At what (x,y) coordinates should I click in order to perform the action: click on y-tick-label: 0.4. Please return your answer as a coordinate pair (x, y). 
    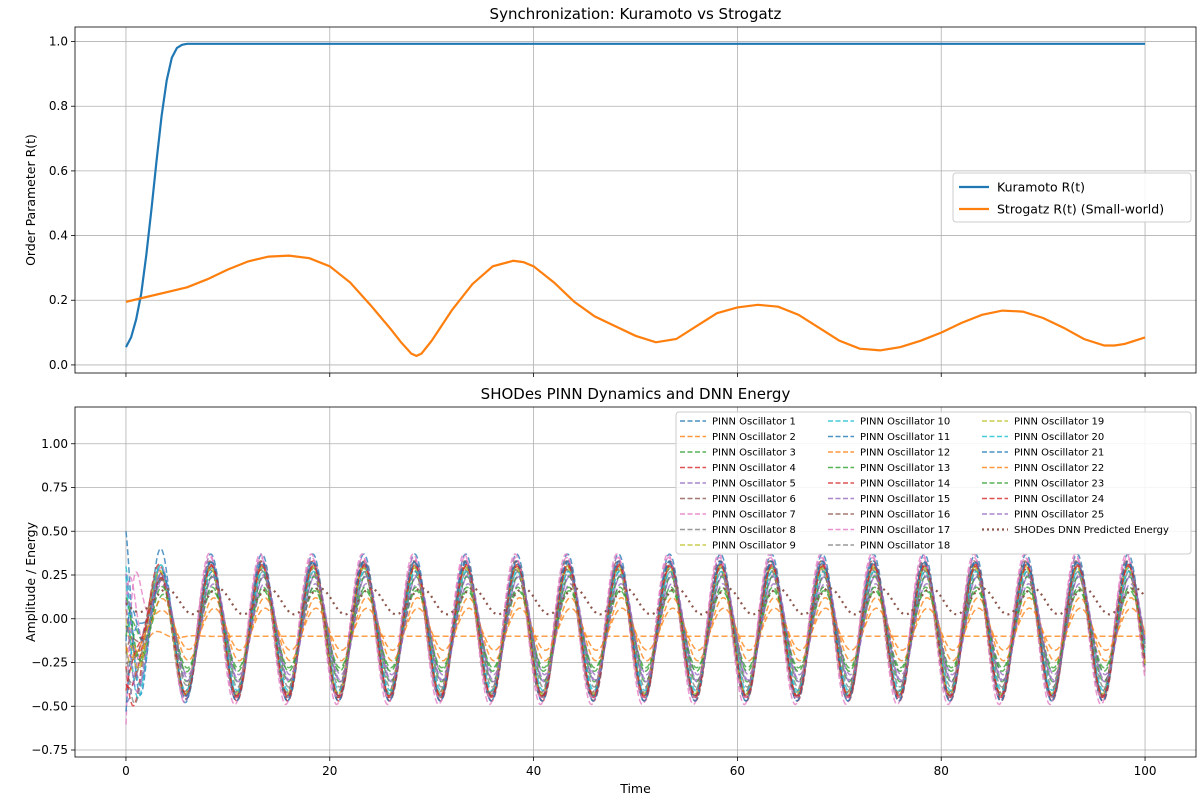
    Looking at the image, I should click on (58, 236).